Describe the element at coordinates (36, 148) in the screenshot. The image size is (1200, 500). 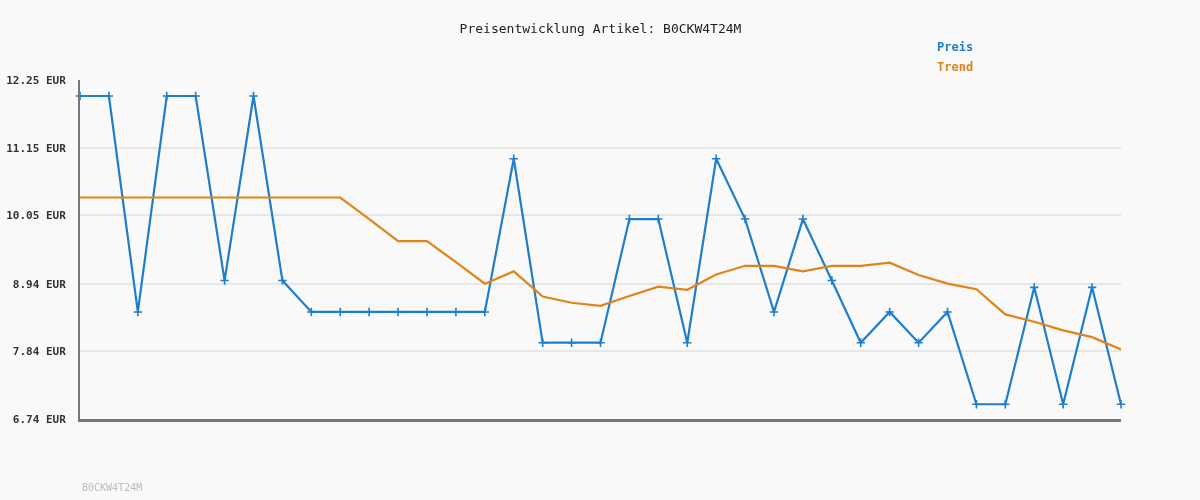
I see `y-tick-label: 11.15 EUR` at that location.